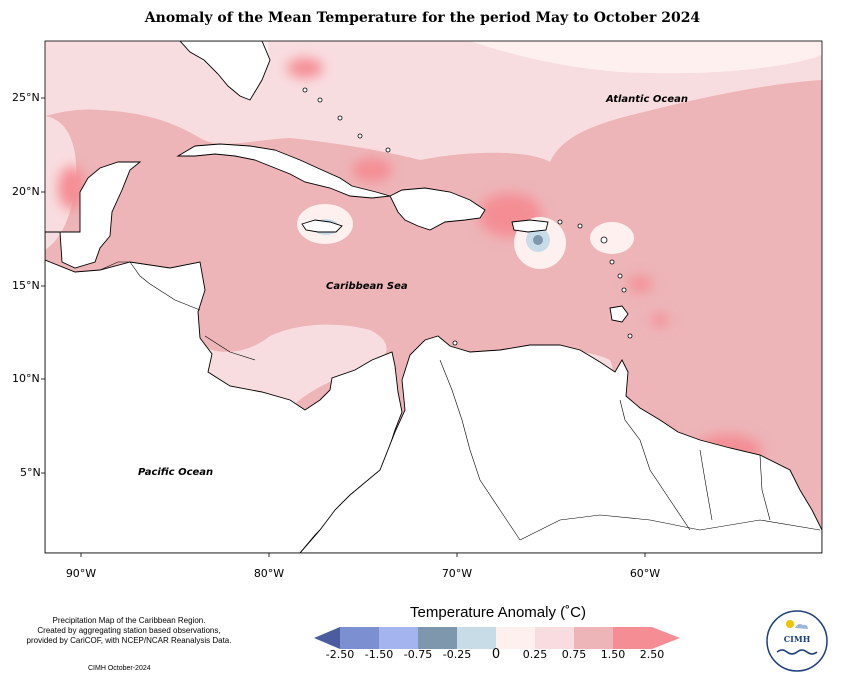  Describe the element at coordinates (26, 378) in the screenshot. I see `lat-label-10n: 10°N` at that location.